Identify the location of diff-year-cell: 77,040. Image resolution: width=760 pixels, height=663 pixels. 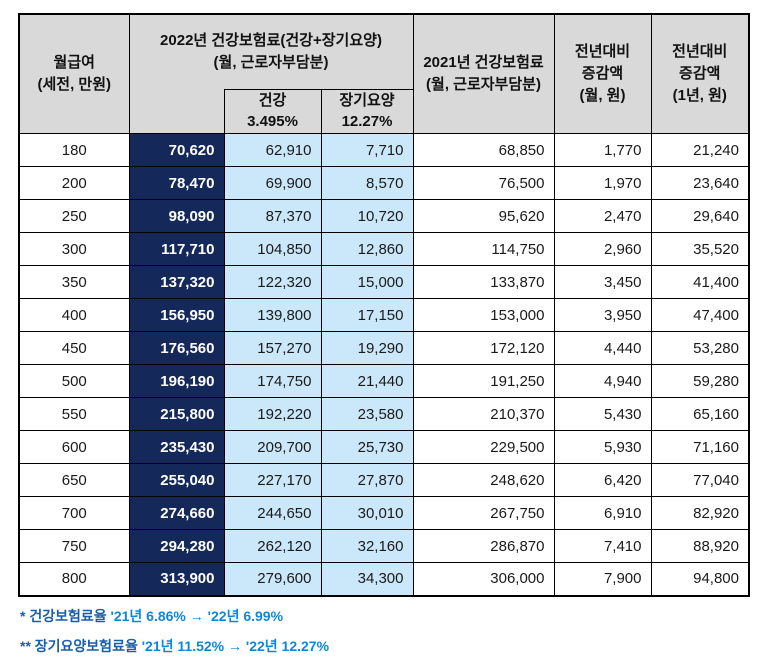
(700, 480).